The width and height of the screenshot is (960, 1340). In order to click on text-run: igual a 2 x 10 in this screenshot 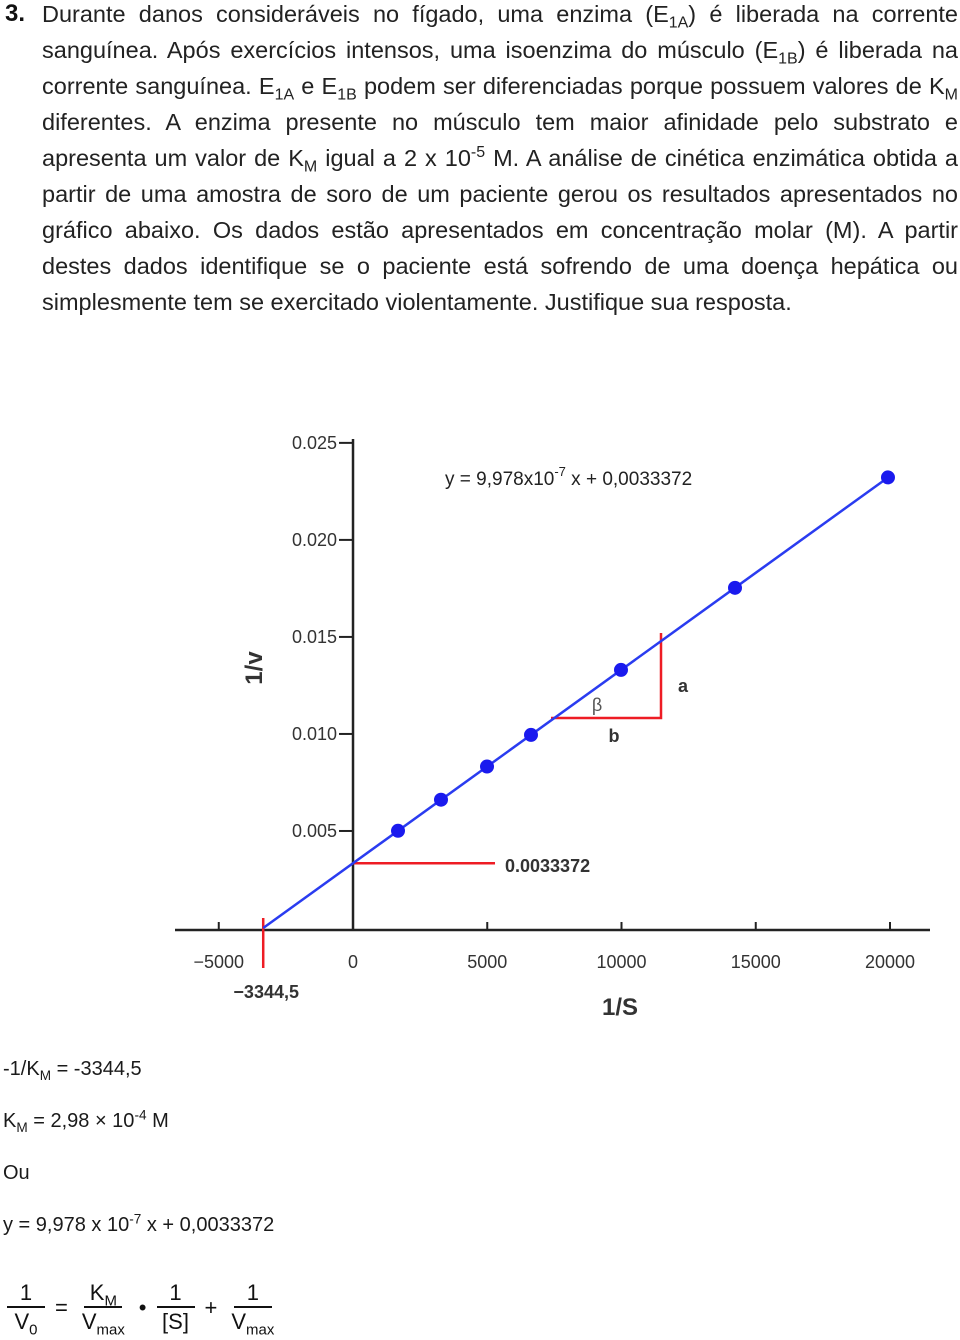, I will do `click(394, 158)`.